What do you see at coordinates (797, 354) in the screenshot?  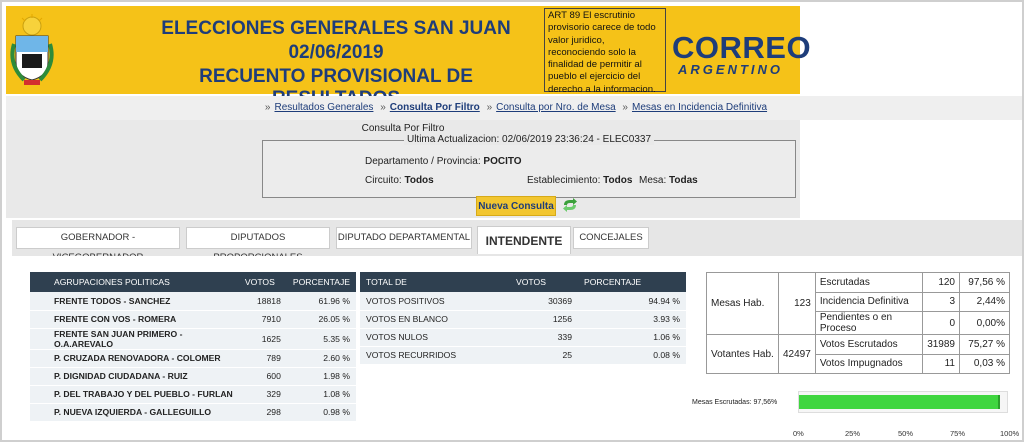 I see `votantes-hab-value: 42497` at bounding box center [797, 354].